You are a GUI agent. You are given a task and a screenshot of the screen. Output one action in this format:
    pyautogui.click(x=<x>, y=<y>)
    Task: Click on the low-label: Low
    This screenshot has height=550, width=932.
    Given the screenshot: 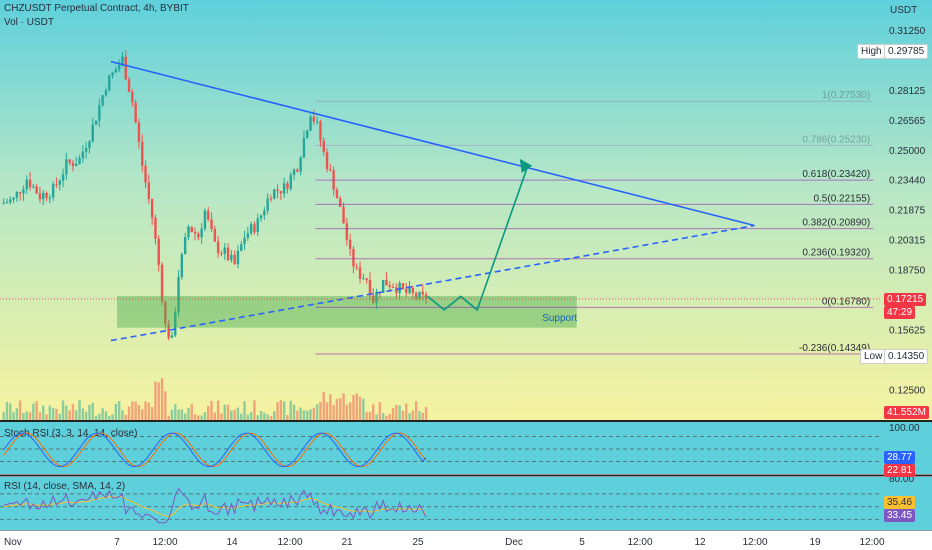 What is the action you would take?
    pyautogui.click(x=873, y=356)
    